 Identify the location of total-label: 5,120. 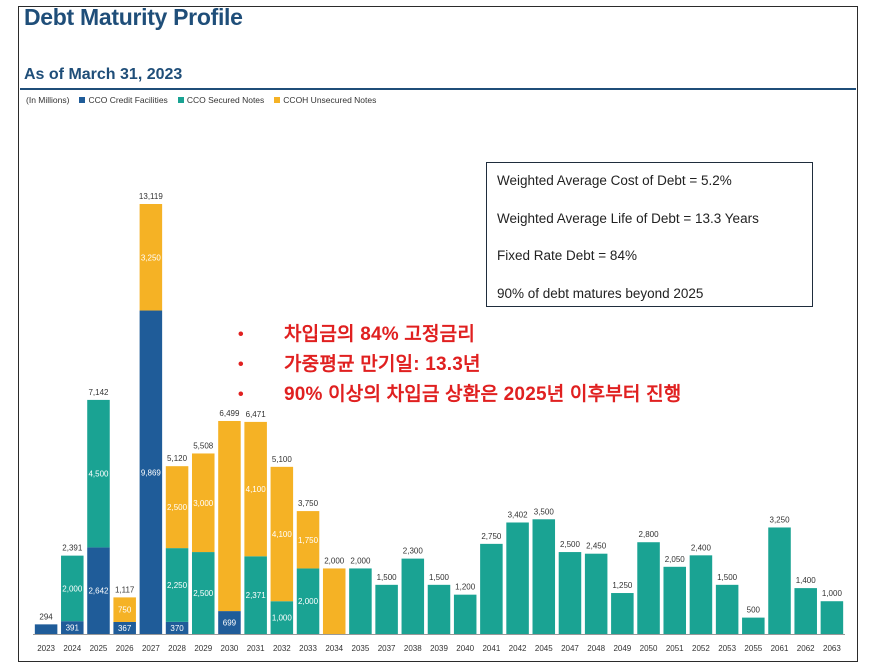
(177, 458).